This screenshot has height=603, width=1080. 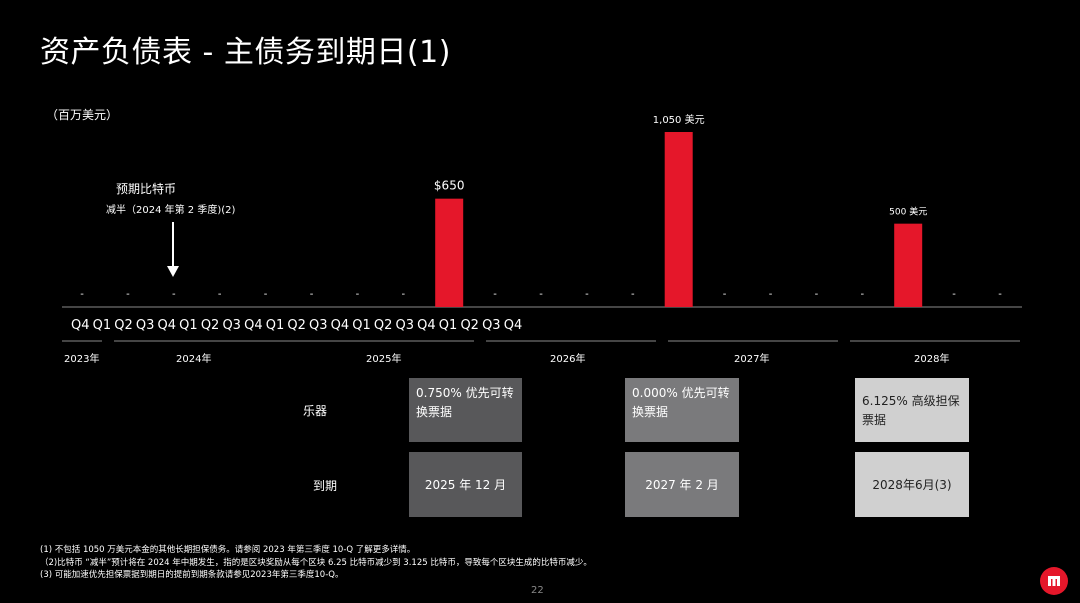 What do you see at coordinates (633, 294) in the screenshot?
I see `data-label-12: -` at bounding box center [633, 294].